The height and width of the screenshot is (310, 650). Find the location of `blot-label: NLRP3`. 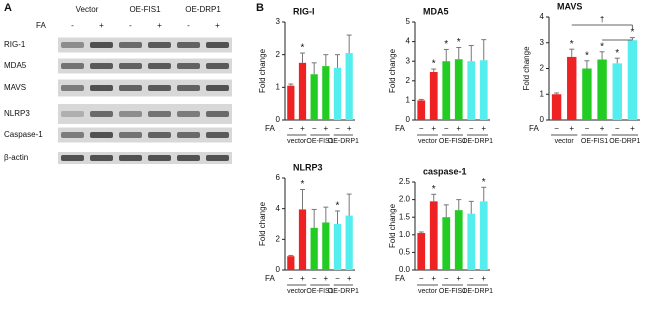

blot-label: NLRP3 is located at coordinates (17, 113).